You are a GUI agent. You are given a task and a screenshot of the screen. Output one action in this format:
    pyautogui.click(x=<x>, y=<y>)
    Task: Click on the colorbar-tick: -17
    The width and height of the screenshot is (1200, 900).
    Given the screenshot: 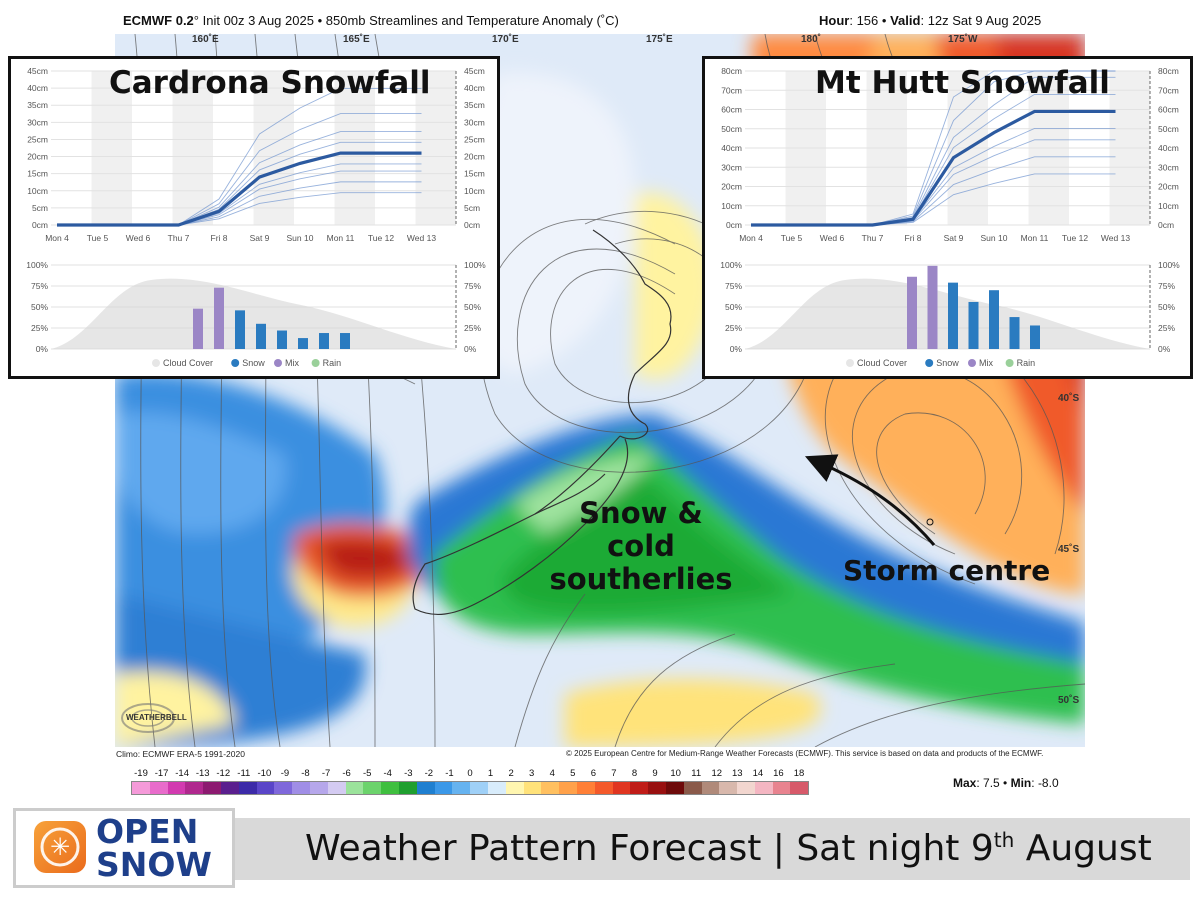 What is the action you would take?
    pyautogui.click(x=161, y=773)
    